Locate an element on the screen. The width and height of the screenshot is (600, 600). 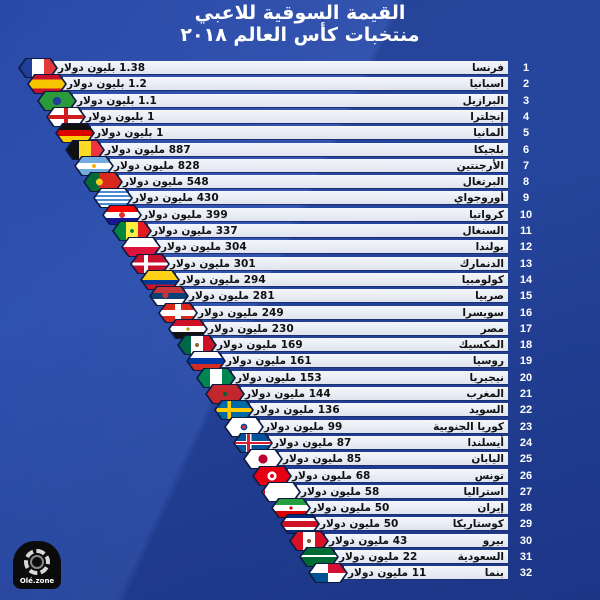
ranking-row: 58 مليون دولار استراليا 27 is located at coordinates (300, 492).